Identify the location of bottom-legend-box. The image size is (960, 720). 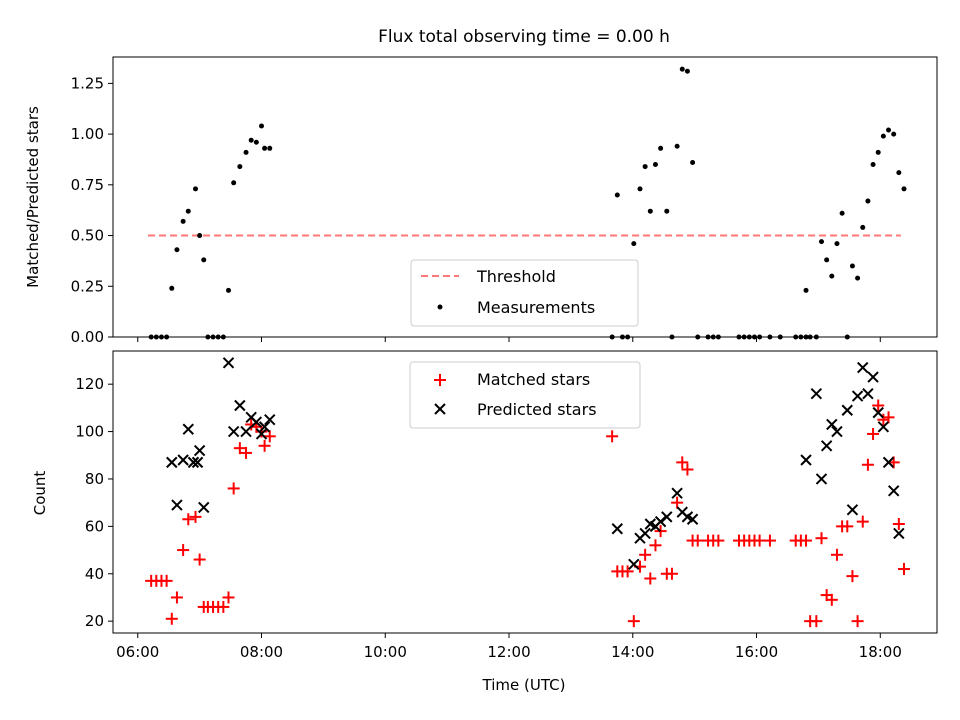
(525, 395).